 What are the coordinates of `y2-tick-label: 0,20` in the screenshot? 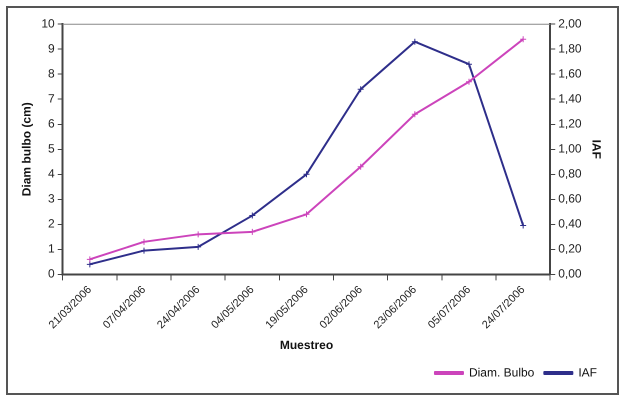 It's located at (570, 249).